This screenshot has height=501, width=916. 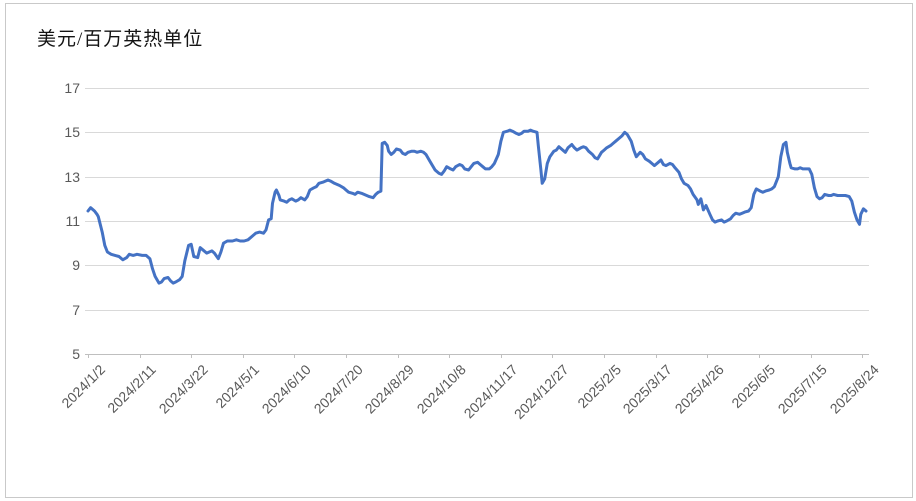 What do you see at coordinates (76, 309) in the screenshot?
I see `y-axis-label: 7` at bounding box center [76, 309].